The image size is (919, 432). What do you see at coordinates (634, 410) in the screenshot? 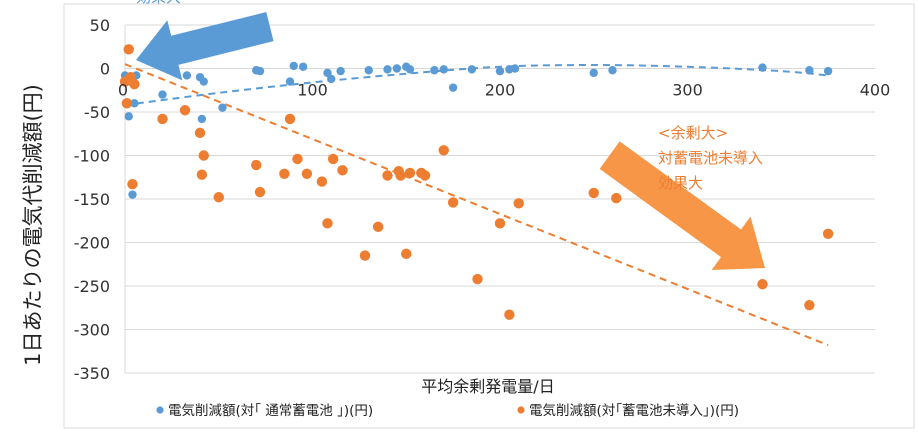
I see `legend-entry-orange: 電気削減額(対｢蓄電池未導入｣)(円)` at bounding box center [634, 410].